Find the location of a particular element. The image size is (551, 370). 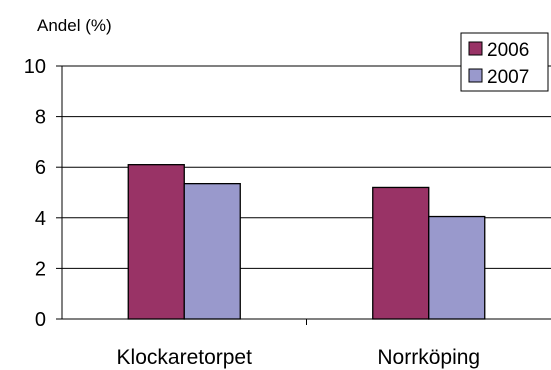

y-tick-label: 6 is located at coordinates (40, 168).